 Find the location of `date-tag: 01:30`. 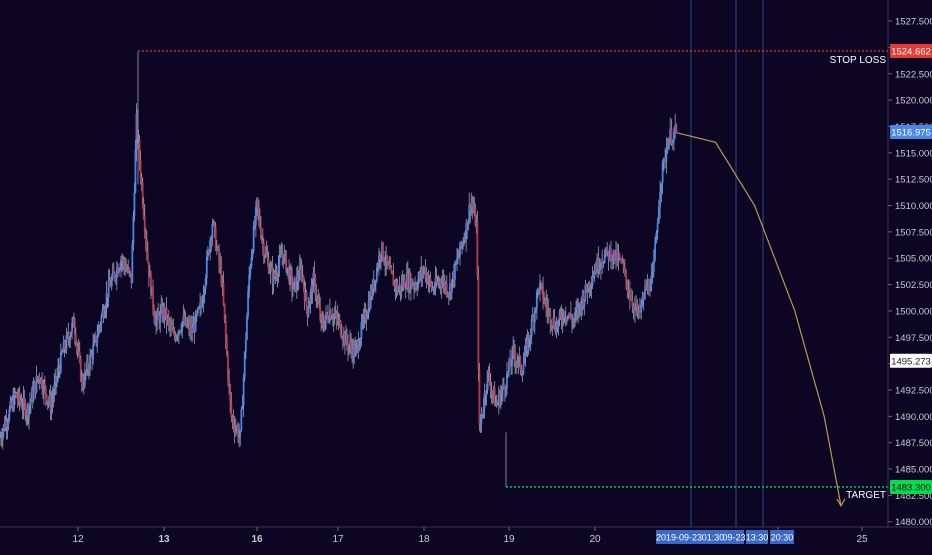

date-tag: 01:30 is located at coordinates (713, 538).